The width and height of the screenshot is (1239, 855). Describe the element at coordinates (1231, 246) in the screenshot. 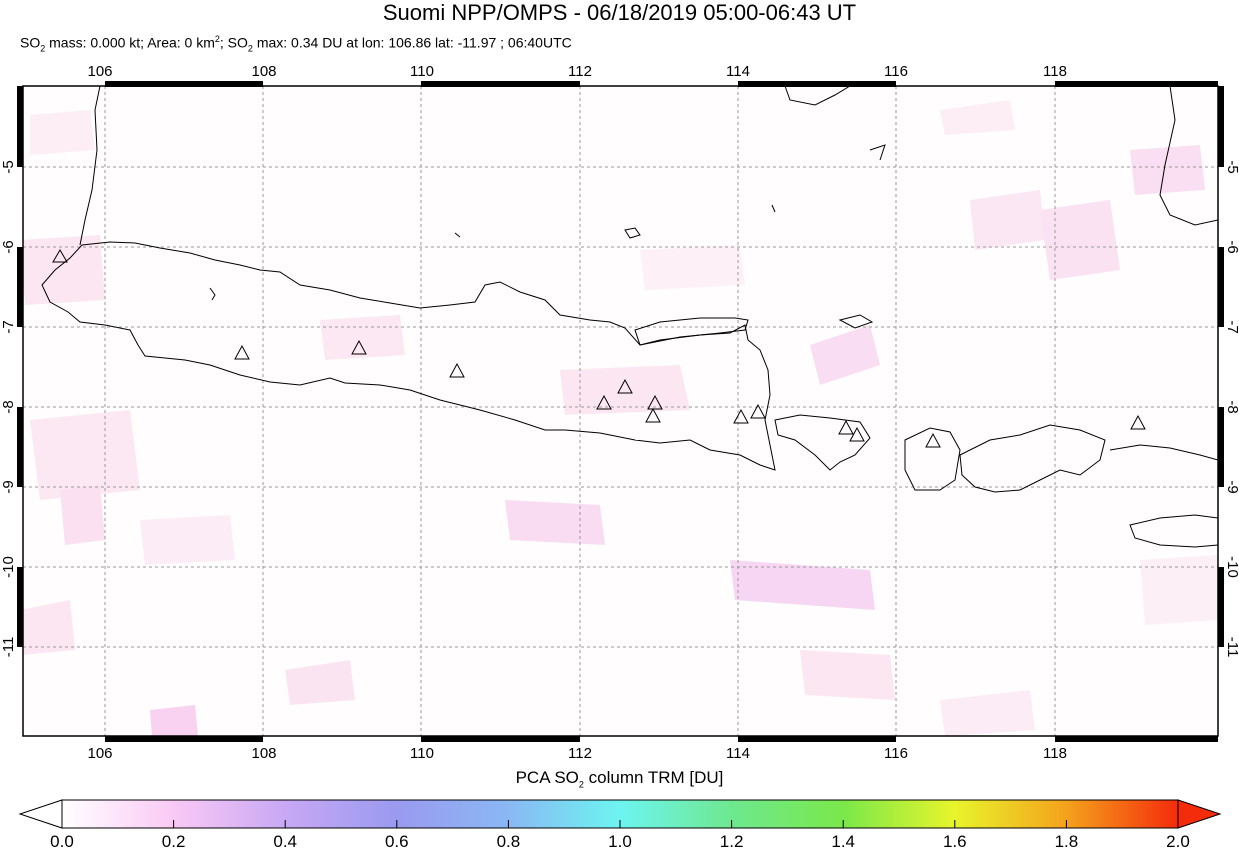

I see `lat-label-right: -6` at that location.